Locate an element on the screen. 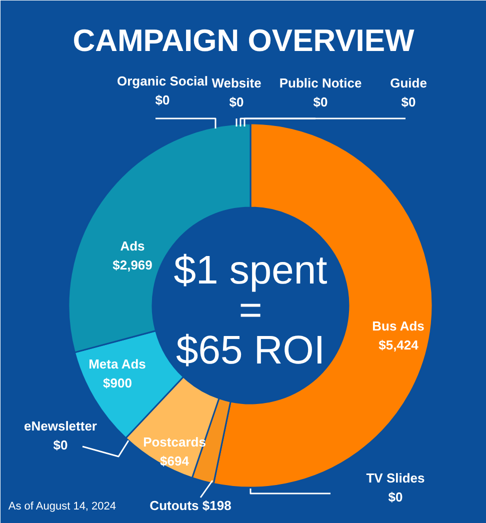 The height and width of the screenshot is (523, 486). category-label: Organic Social is located at coordinates (162, 81).